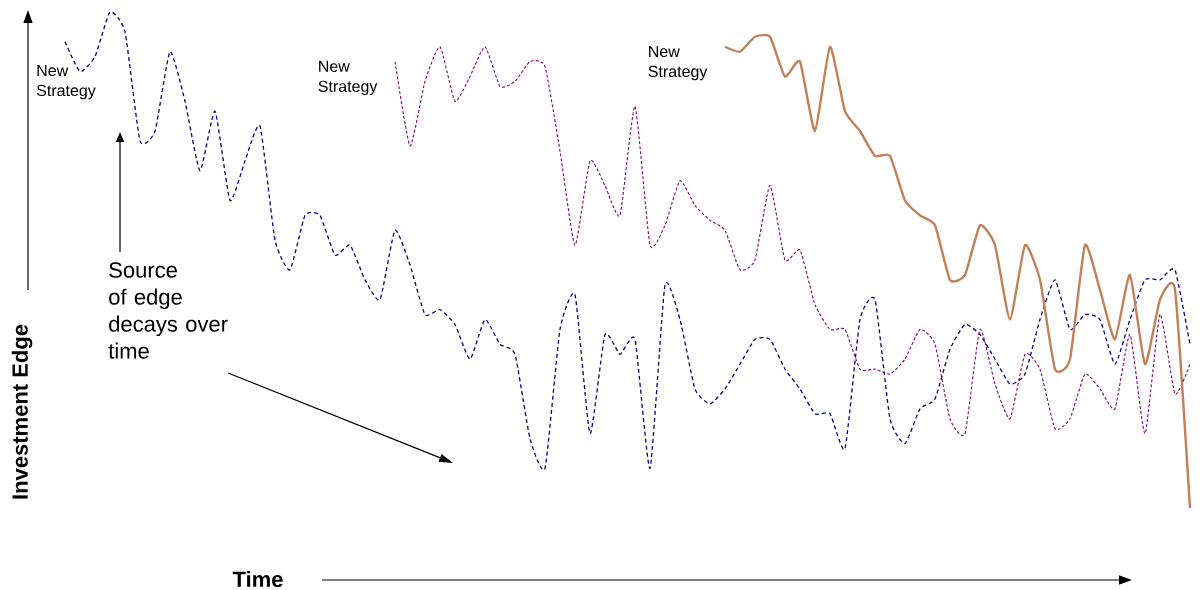 The height and width of the screenshot is (590, 1203). What do you see at coordinates (257, 579) in the screenshot?
I see `x-axis-title: Time` at bounding box center [257, 579].